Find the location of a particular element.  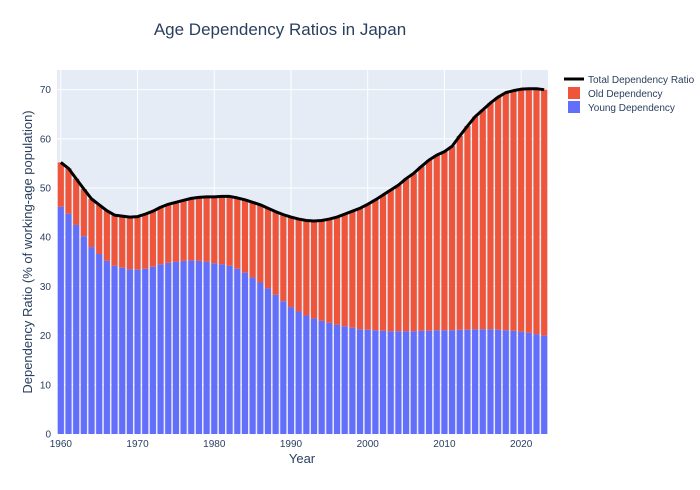

bar-old-2022 is located at coordinates (536, 211).